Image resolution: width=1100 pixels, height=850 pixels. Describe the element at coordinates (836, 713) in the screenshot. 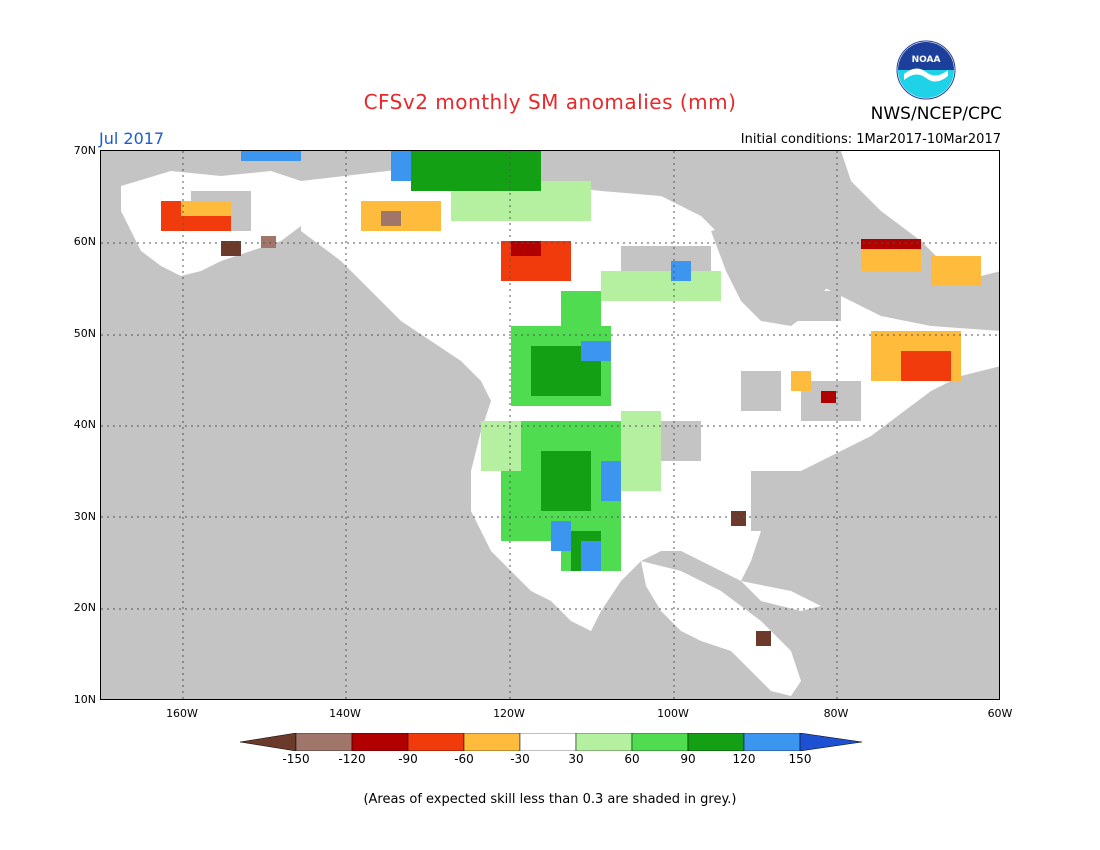

I see `lon-label-80w: 80W` at that location.